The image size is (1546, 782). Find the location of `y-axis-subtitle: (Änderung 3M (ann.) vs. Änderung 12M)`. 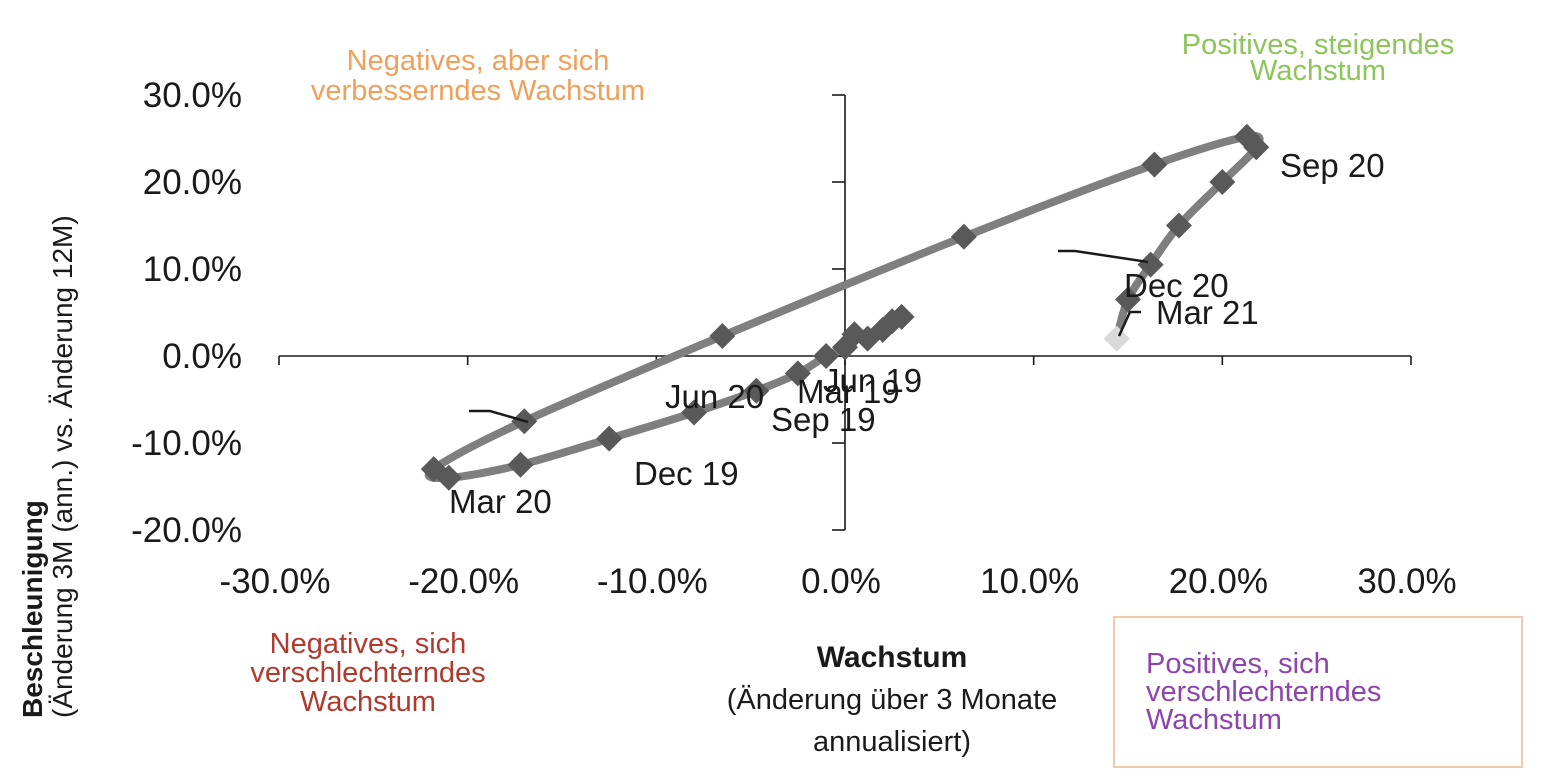

y-axis-subtitle: (Änderung 3M (ann.) vs. Änderung 12M) is located at coordinates (62, 466).